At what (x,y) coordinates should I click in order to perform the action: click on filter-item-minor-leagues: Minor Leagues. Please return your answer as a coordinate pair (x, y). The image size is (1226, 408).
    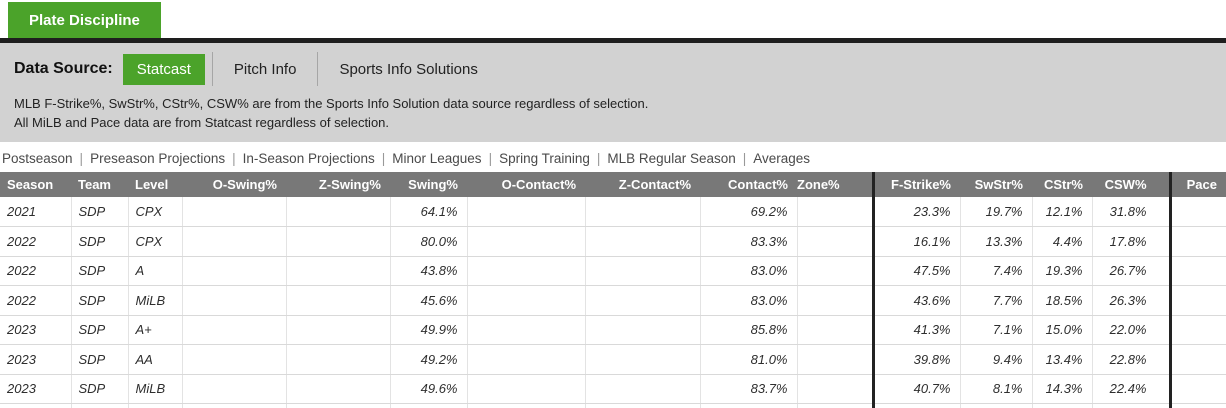
    Looking at the image, I should click on (437, 158).